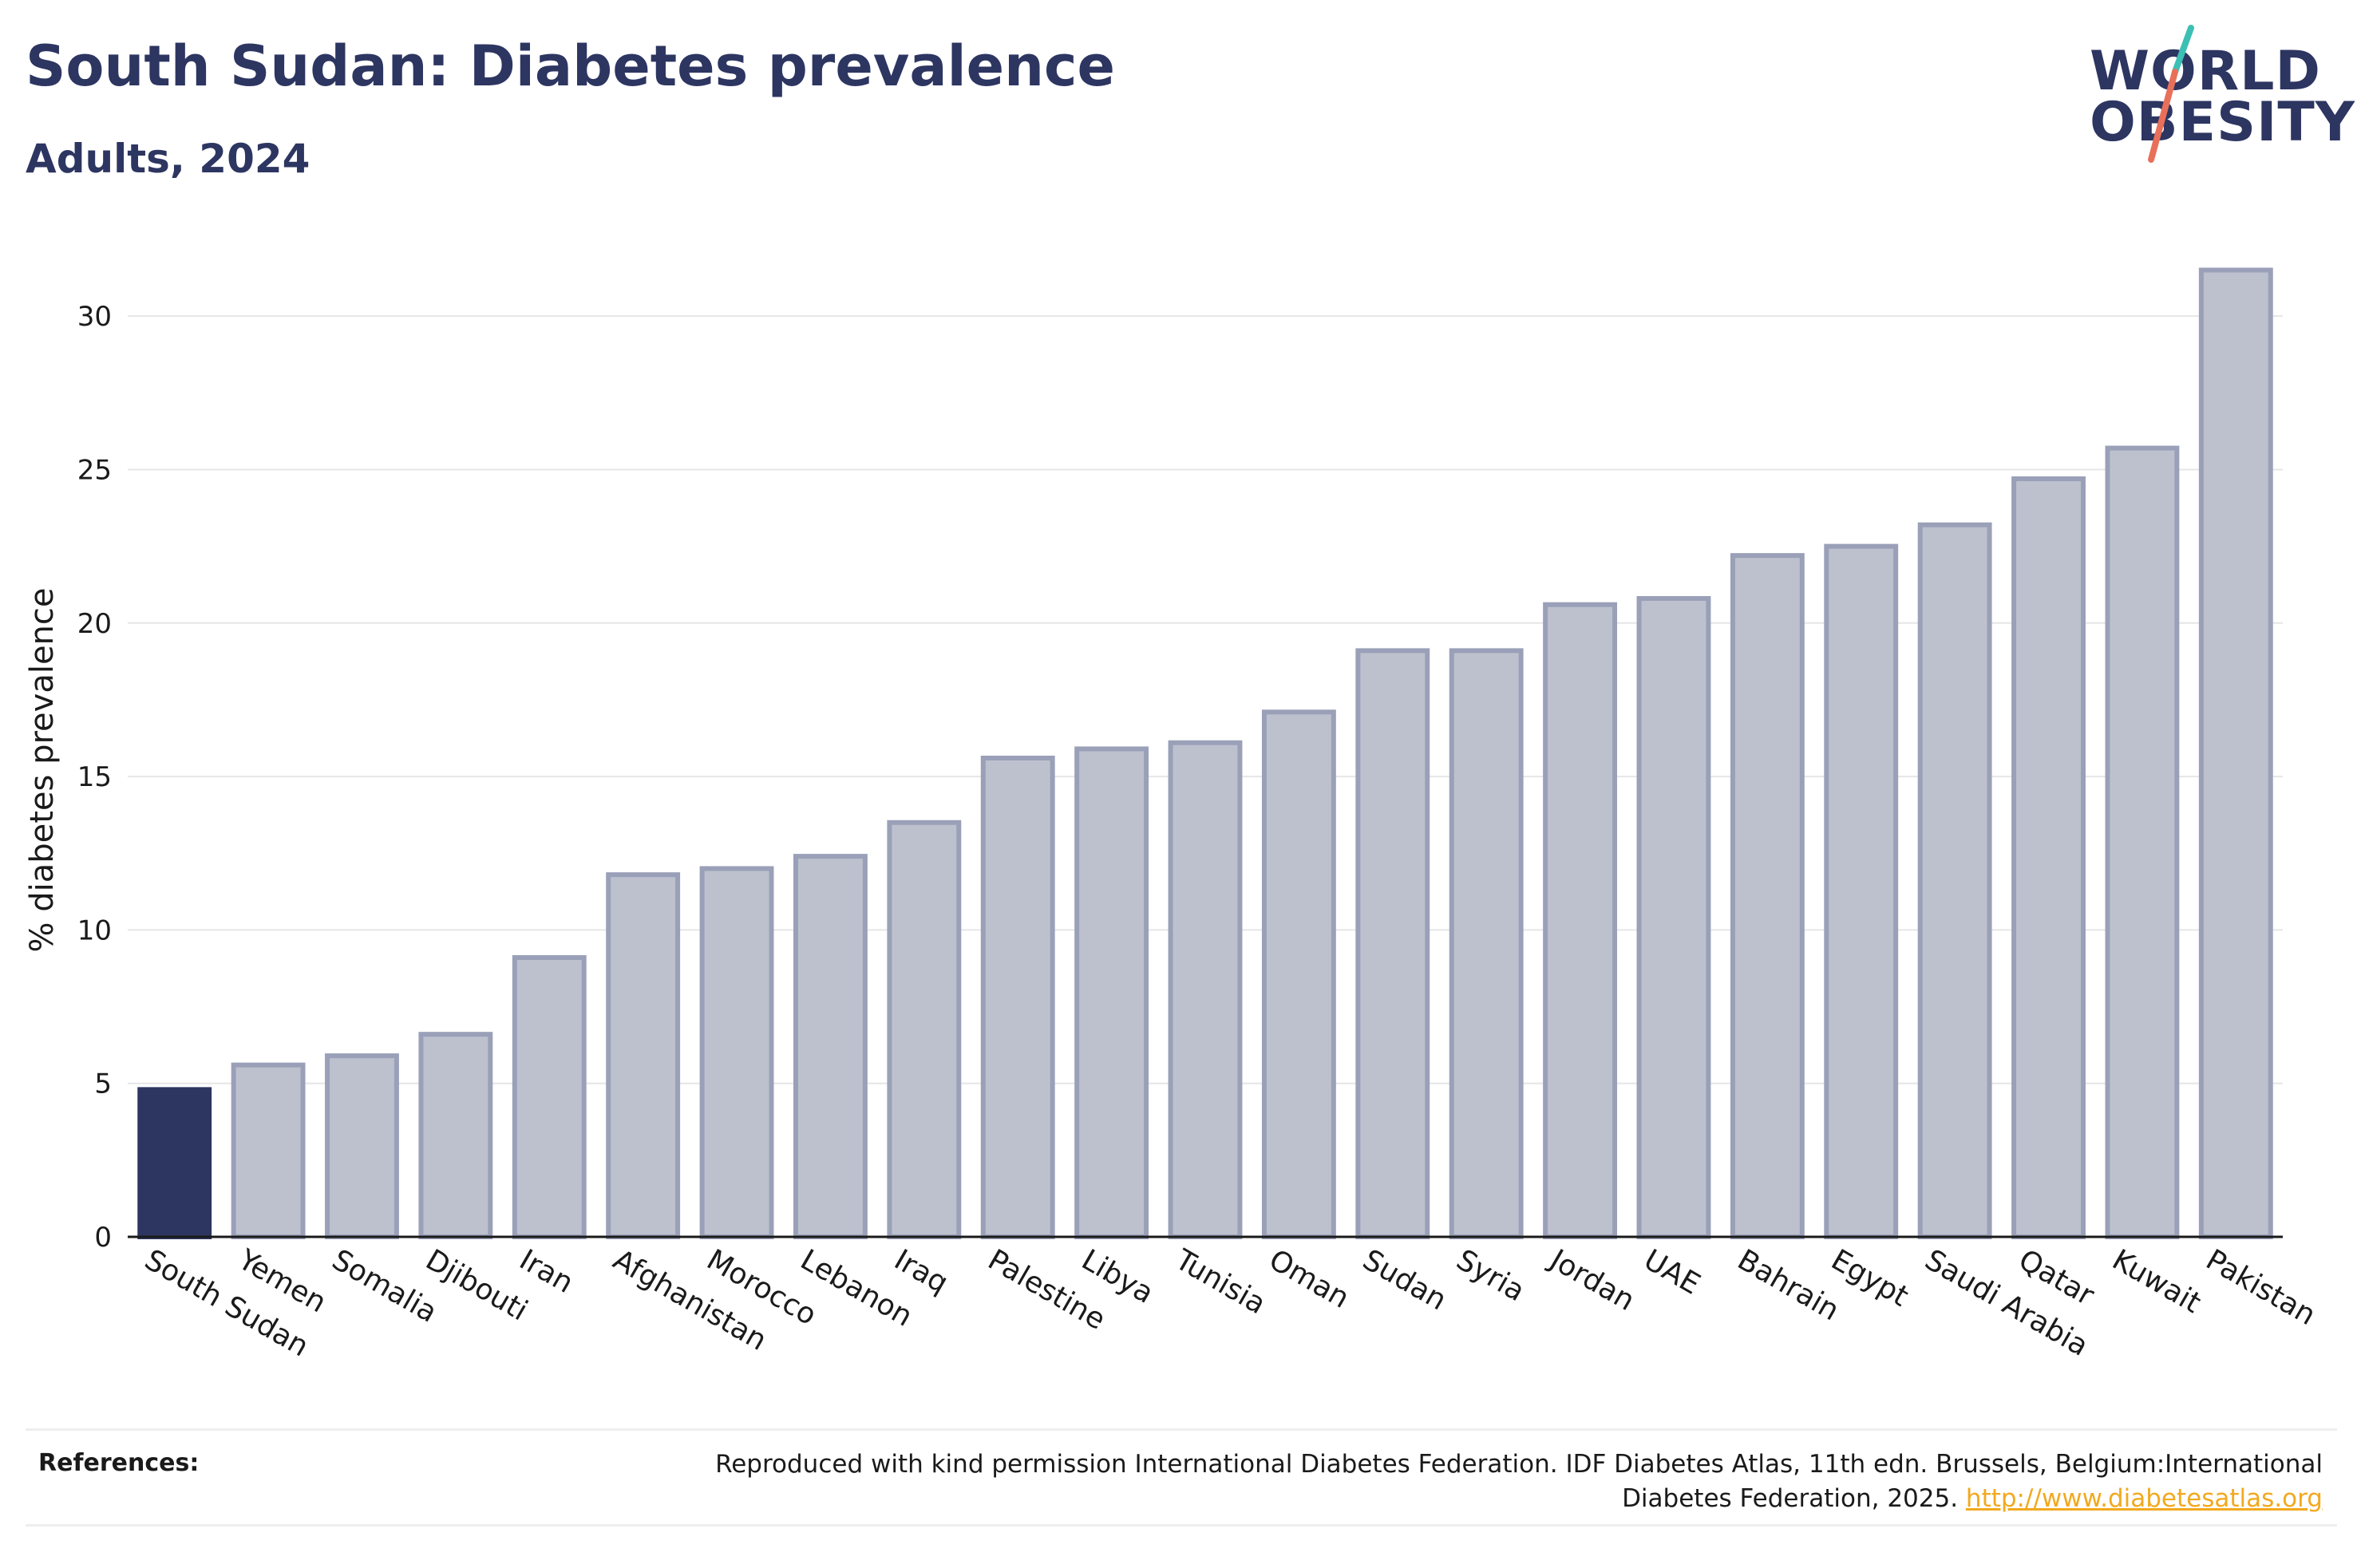 The height and width of the screenshot is (1568, 2361). What do you see at coordinates (1767, 896) in the screenshot?
I see `bar-bahrain` at bounding box center [1767, 896].